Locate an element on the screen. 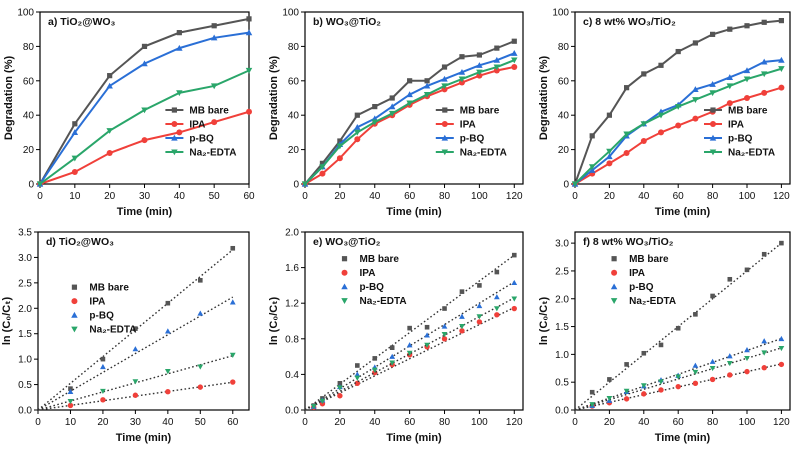 This screenshot has width=803, height=450. y-tick-label: 3.0 is located at coordinates (562, 244).